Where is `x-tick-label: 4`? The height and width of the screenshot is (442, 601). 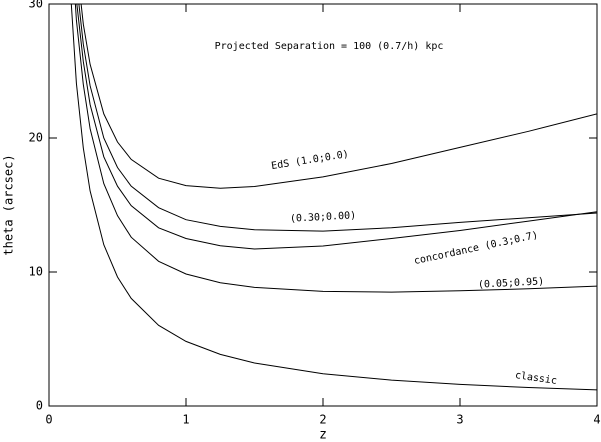 x-tick-label: 4 is located at coordinates (596, 420).